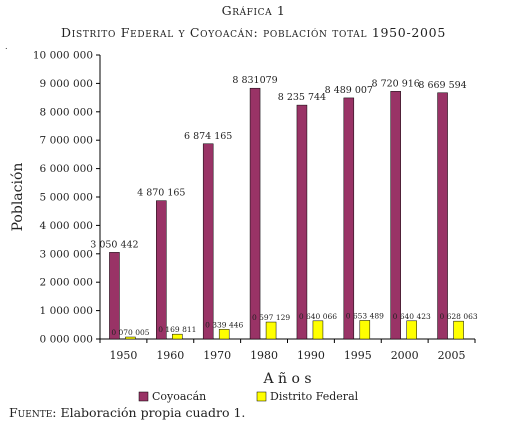 The height and width of the screenshot is (429, 507). What do you see at coordinates (66, 226) in the screenshot?
I see `y-tick-label: 4 000 000` at bounding box center [66, 226].